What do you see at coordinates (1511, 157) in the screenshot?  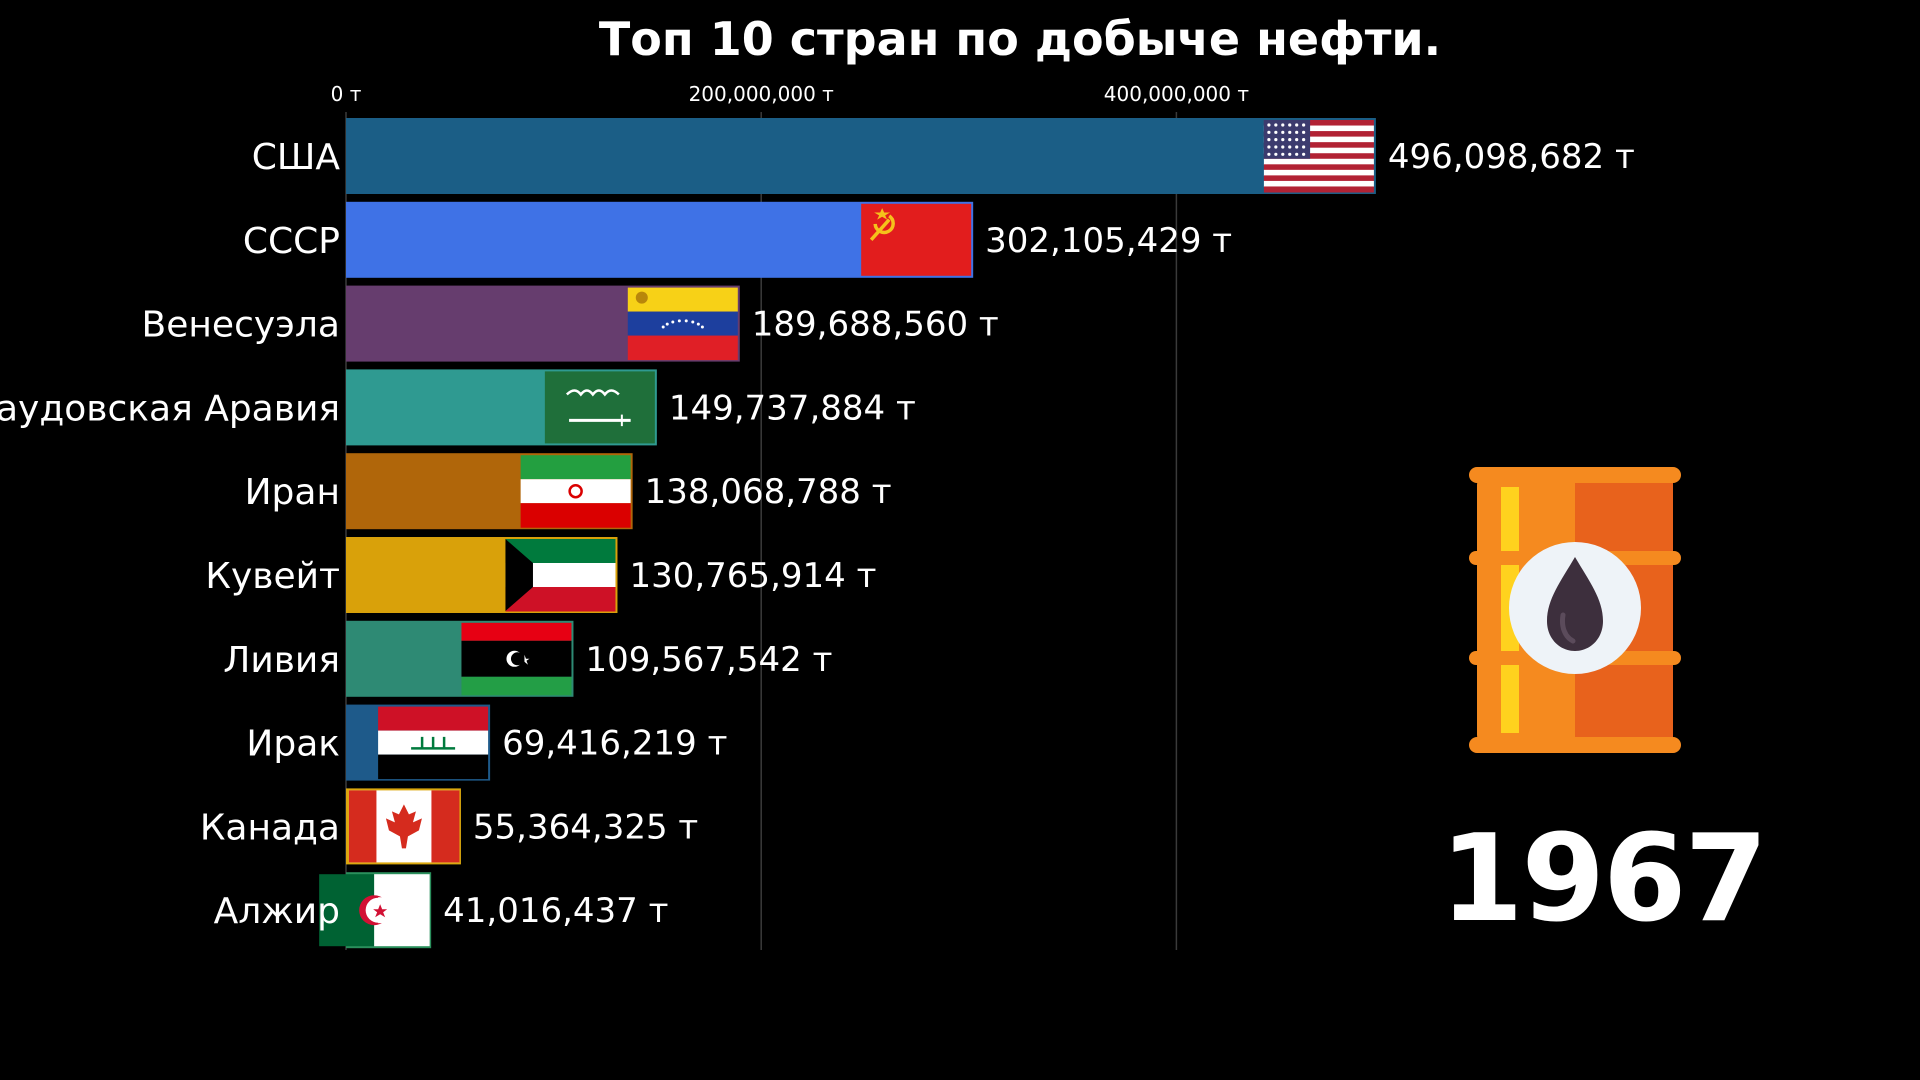 I see `value-label: 496,098,682 т` at bounding box center [1511, 157].